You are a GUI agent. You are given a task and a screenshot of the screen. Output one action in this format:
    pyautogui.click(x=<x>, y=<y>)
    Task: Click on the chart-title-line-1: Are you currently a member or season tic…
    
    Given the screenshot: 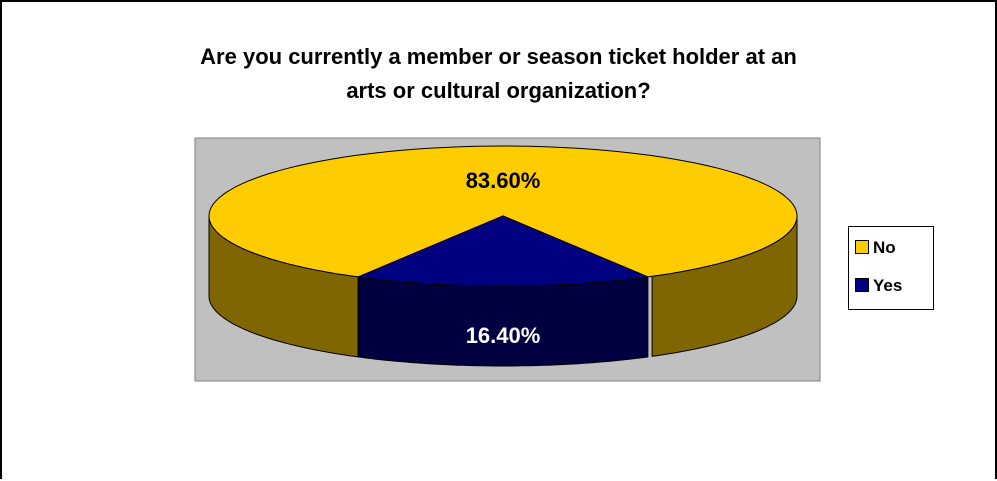 What is the action you would take?
    pyautogui.click(x=498, y=56)
    